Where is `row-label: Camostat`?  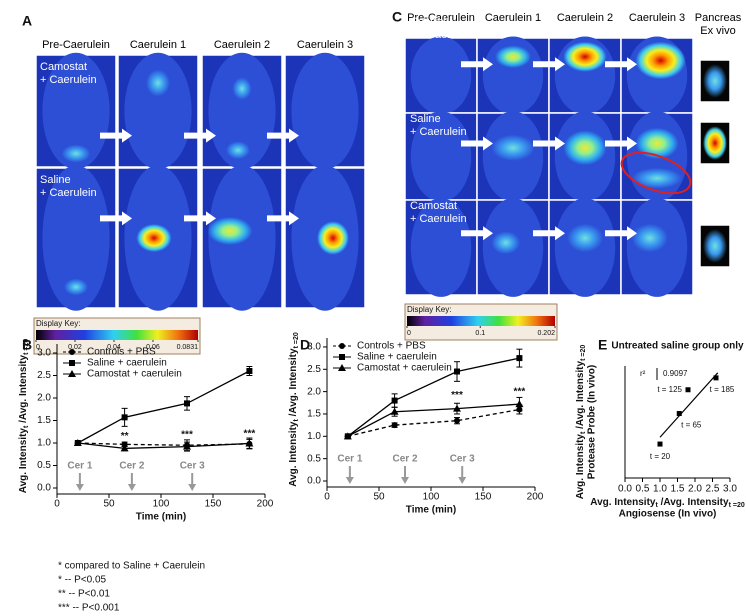 row-label: Camostat is located at coordinates (63, 67).